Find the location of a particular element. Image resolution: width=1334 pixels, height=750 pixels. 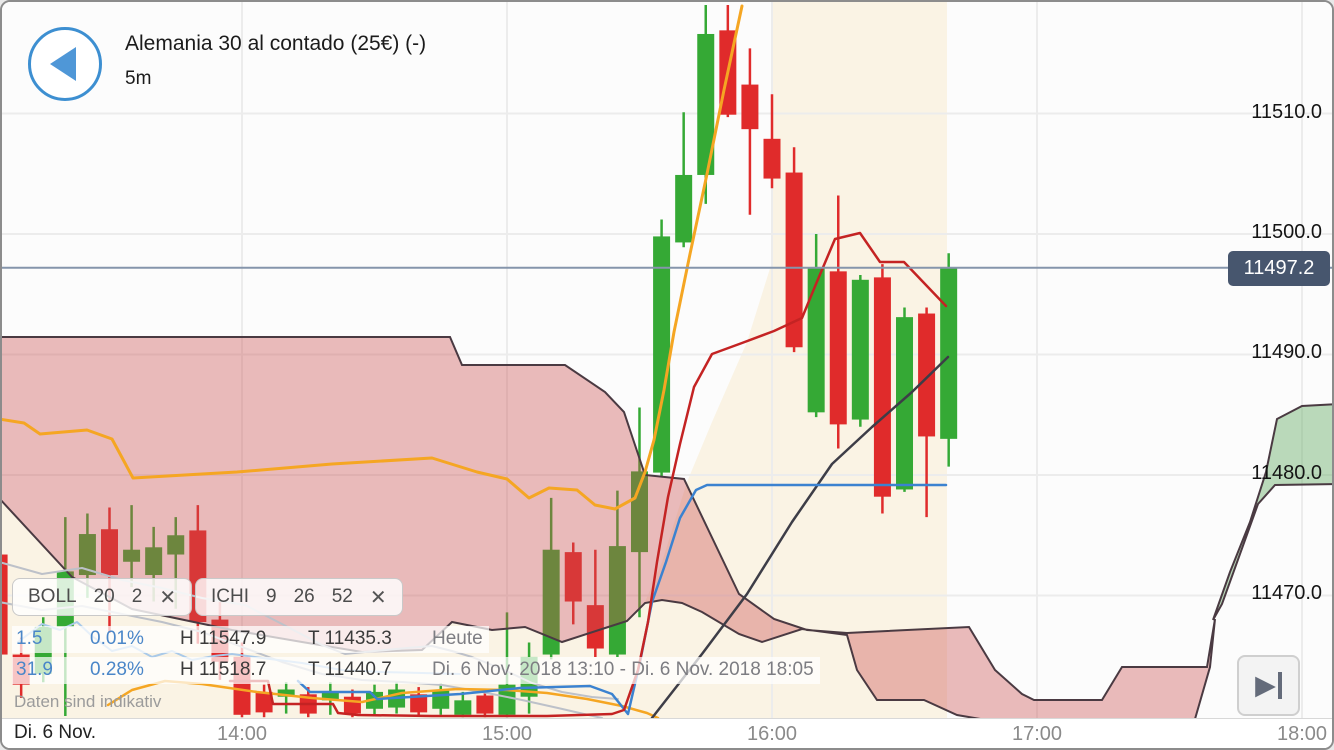

ichi-param-1: 9 is located at coordinates (271, 596).